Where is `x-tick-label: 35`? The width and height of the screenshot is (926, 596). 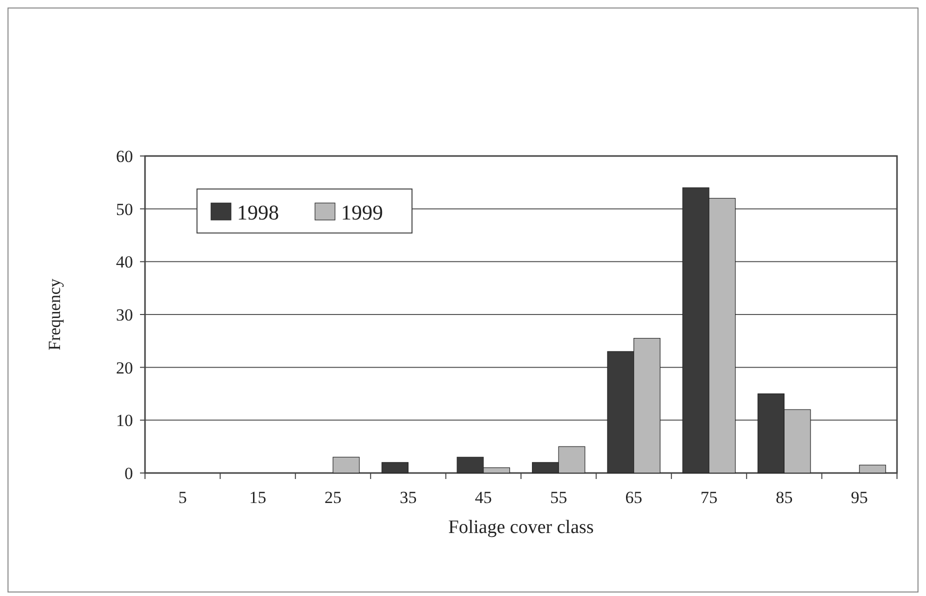
x-tick-label: 35 is located at coordinates (408, 497).